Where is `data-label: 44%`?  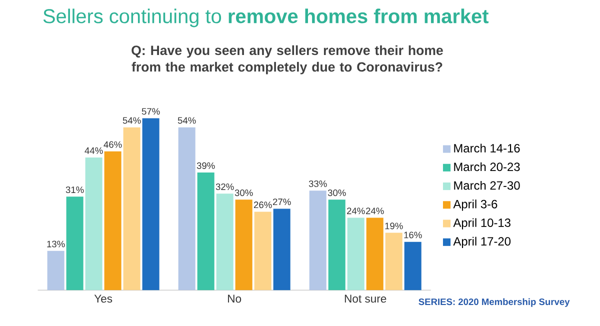 data-label: 44% is located at coordinates (93, 150).